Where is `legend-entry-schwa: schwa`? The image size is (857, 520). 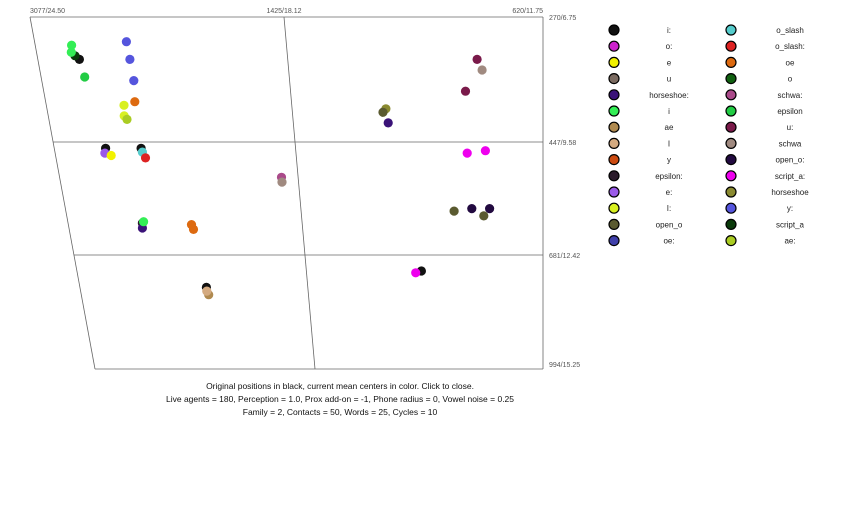 legend-entry-schwa: schwa is located at coordinates (763, 143).